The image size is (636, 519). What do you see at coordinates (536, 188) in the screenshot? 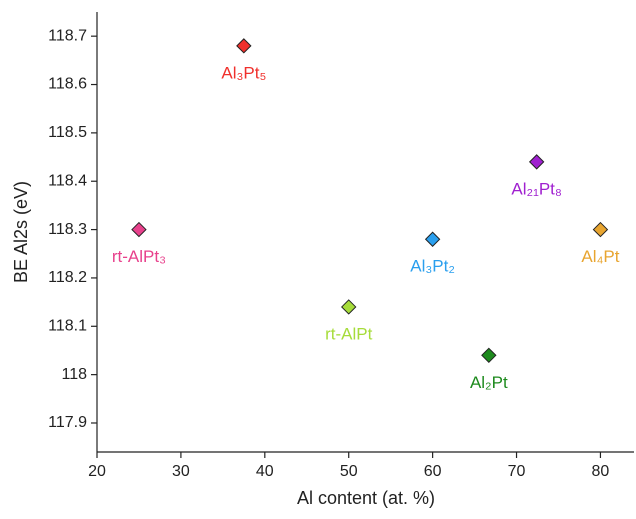
I see `point-label: Al₂₁Pt₈` at bounding box center [536, 188].